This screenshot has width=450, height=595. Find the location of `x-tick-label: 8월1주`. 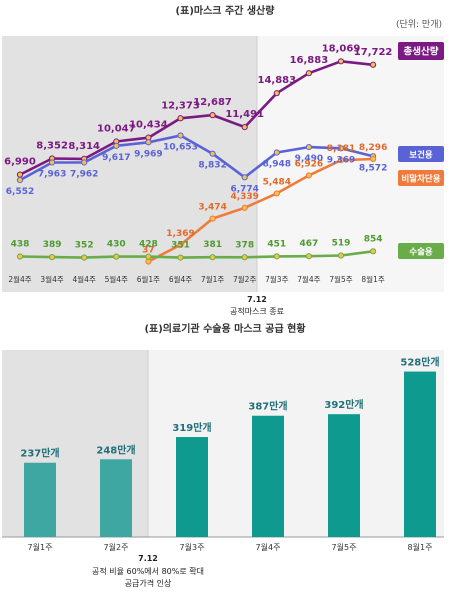

x-tick-label: 8월1주 is located at coordinates (420, 547).